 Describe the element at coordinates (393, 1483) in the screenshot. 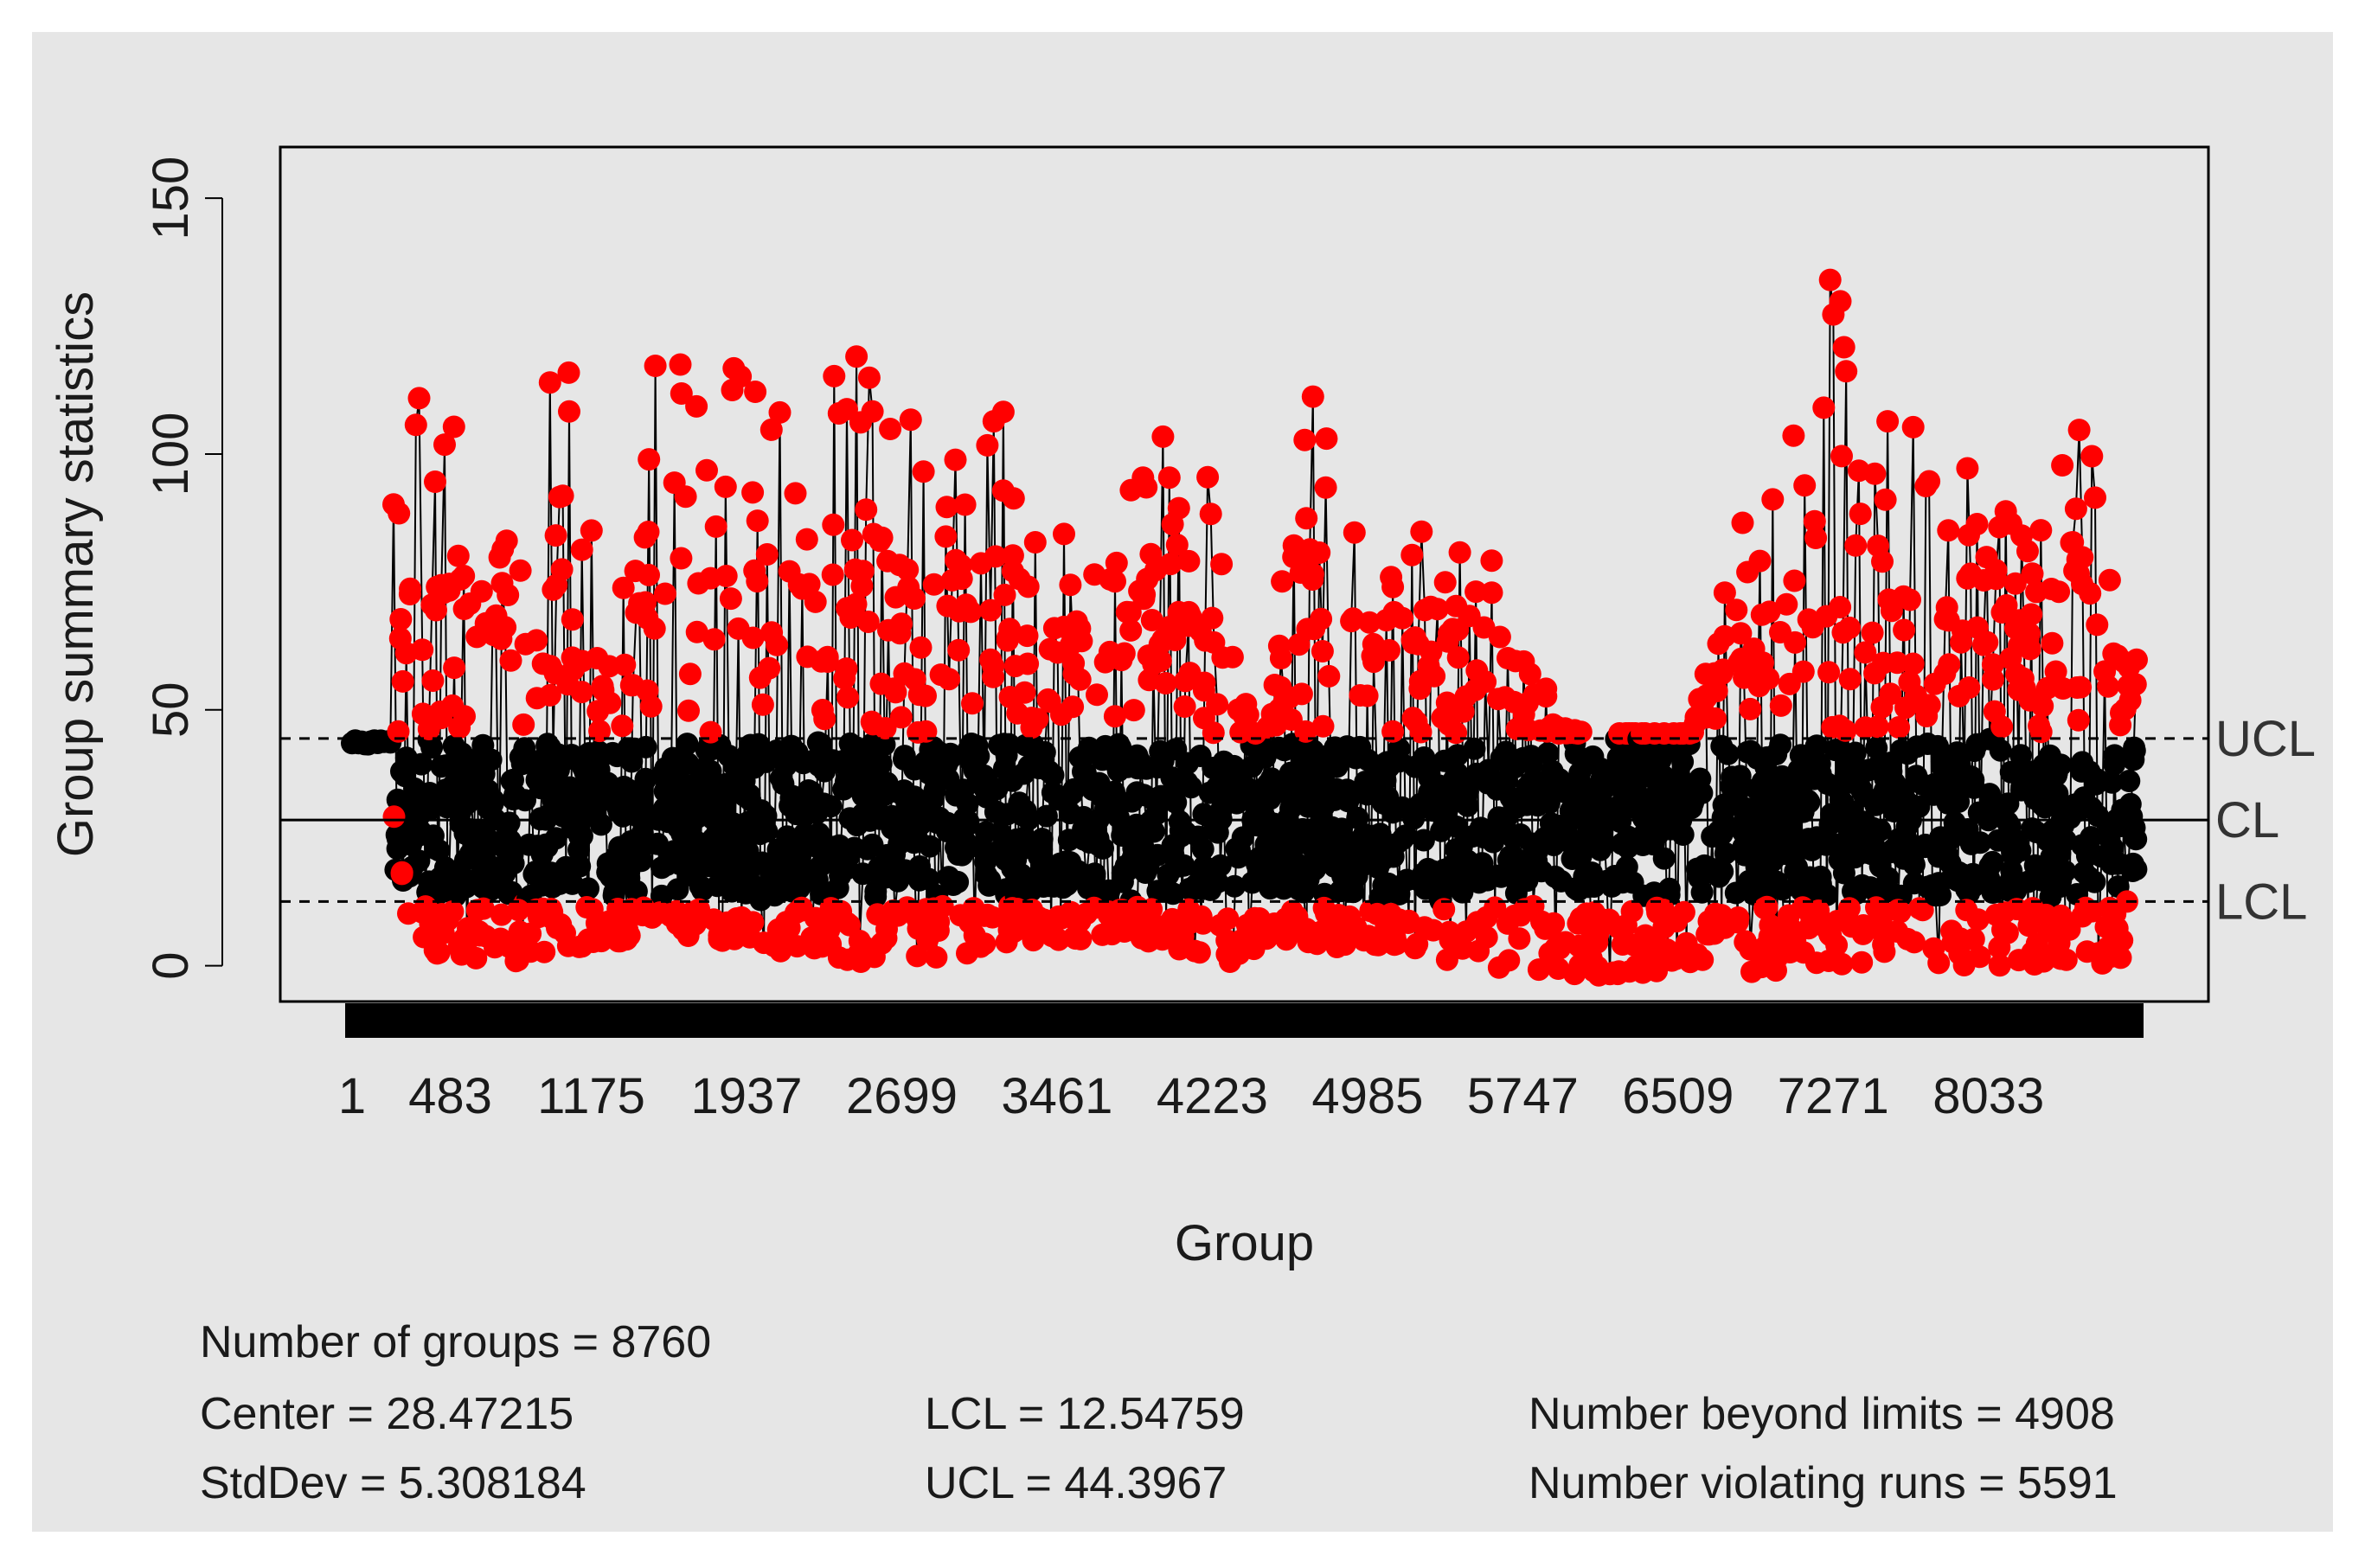

I see `stat-stddev: StdDev = 5.308184` at that location.